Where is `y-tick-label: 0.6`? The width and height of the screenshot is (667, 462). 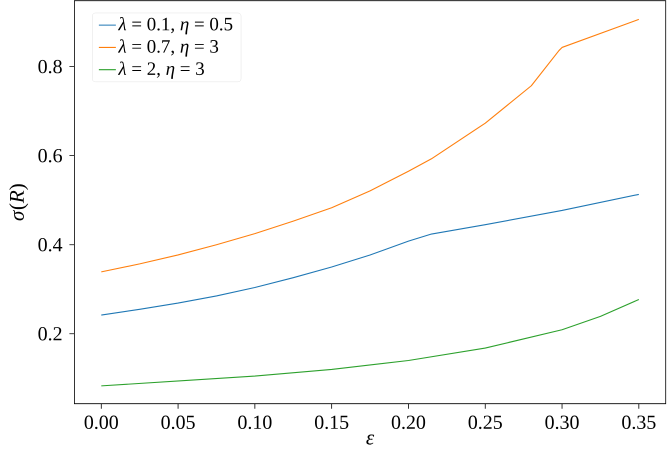 y-tick-label: 0.6 is located at coordinates (50, 155).